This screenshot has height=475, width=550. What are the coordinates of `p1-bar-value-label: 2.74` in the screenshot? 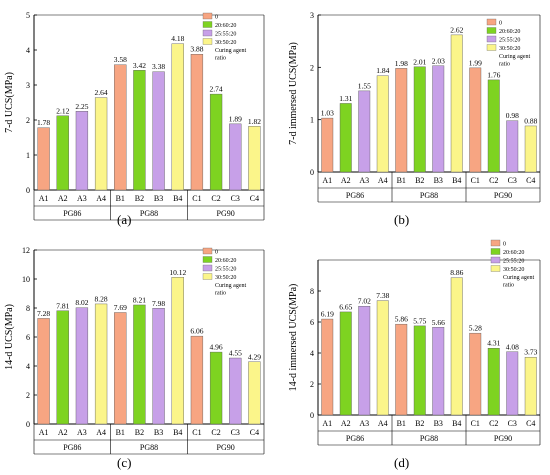 It's located at (216, 89).